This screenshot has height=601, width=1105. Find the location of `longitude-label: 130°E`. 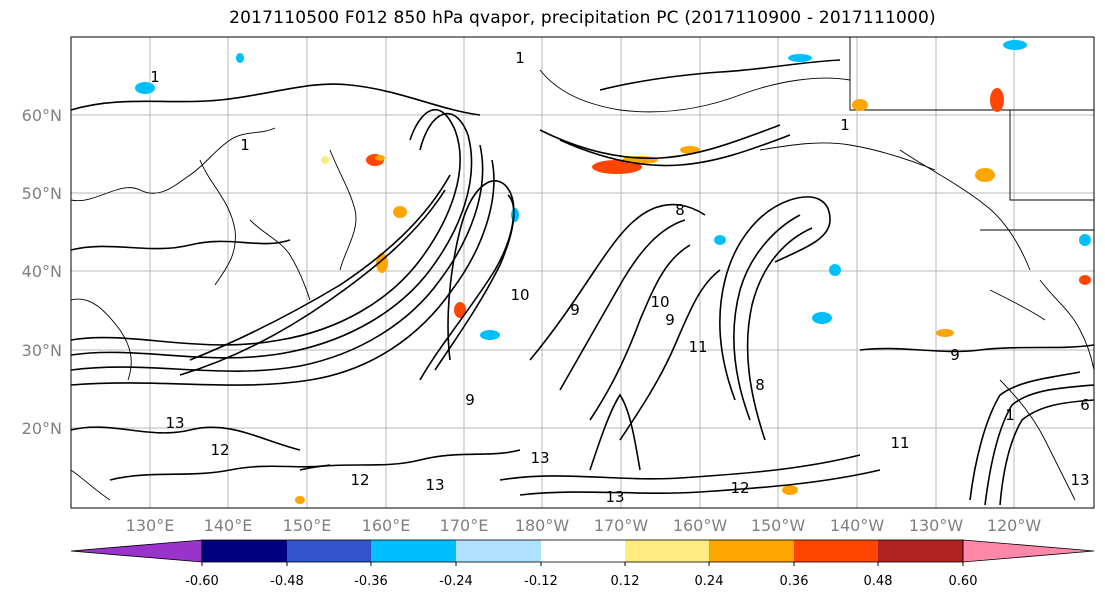

longitude-label: 130°E is located at coordinates (150, 525).